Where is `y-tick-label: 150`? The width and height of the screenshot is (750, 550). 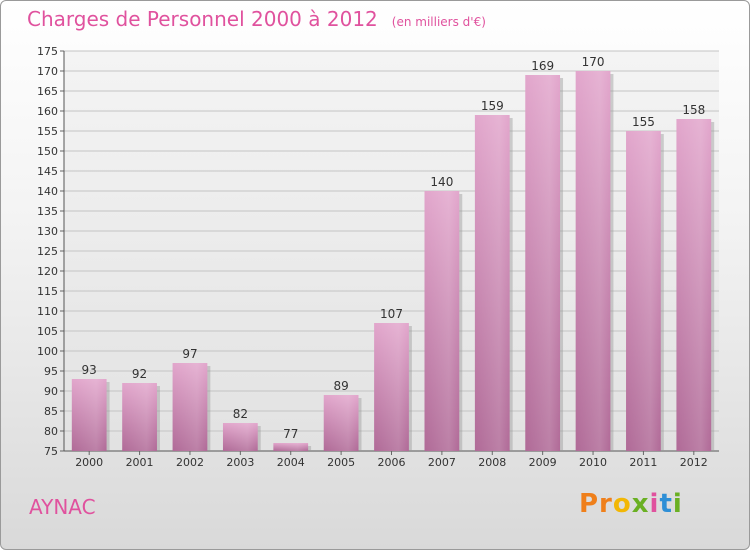
y-tick-label: 150 is located at coordinates (47, 151).